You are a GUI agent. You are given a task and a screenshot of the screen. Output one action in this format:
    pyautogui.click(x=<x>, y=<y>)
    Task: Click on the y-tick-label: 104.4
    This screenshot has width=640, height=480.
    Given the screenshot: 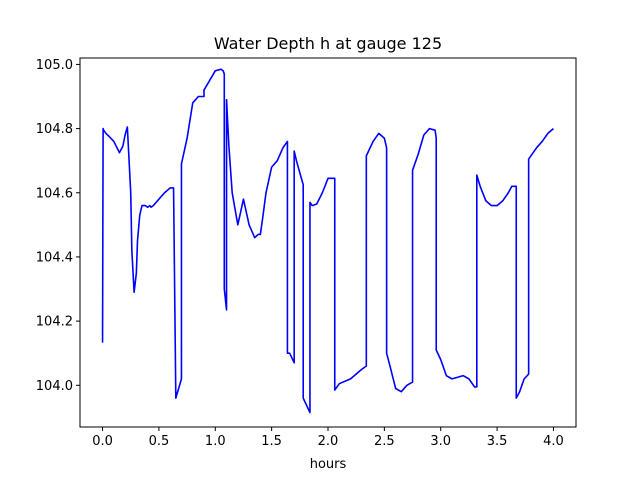 What is the action you would take?
    pyautogui.click(x=54, y=257)
    